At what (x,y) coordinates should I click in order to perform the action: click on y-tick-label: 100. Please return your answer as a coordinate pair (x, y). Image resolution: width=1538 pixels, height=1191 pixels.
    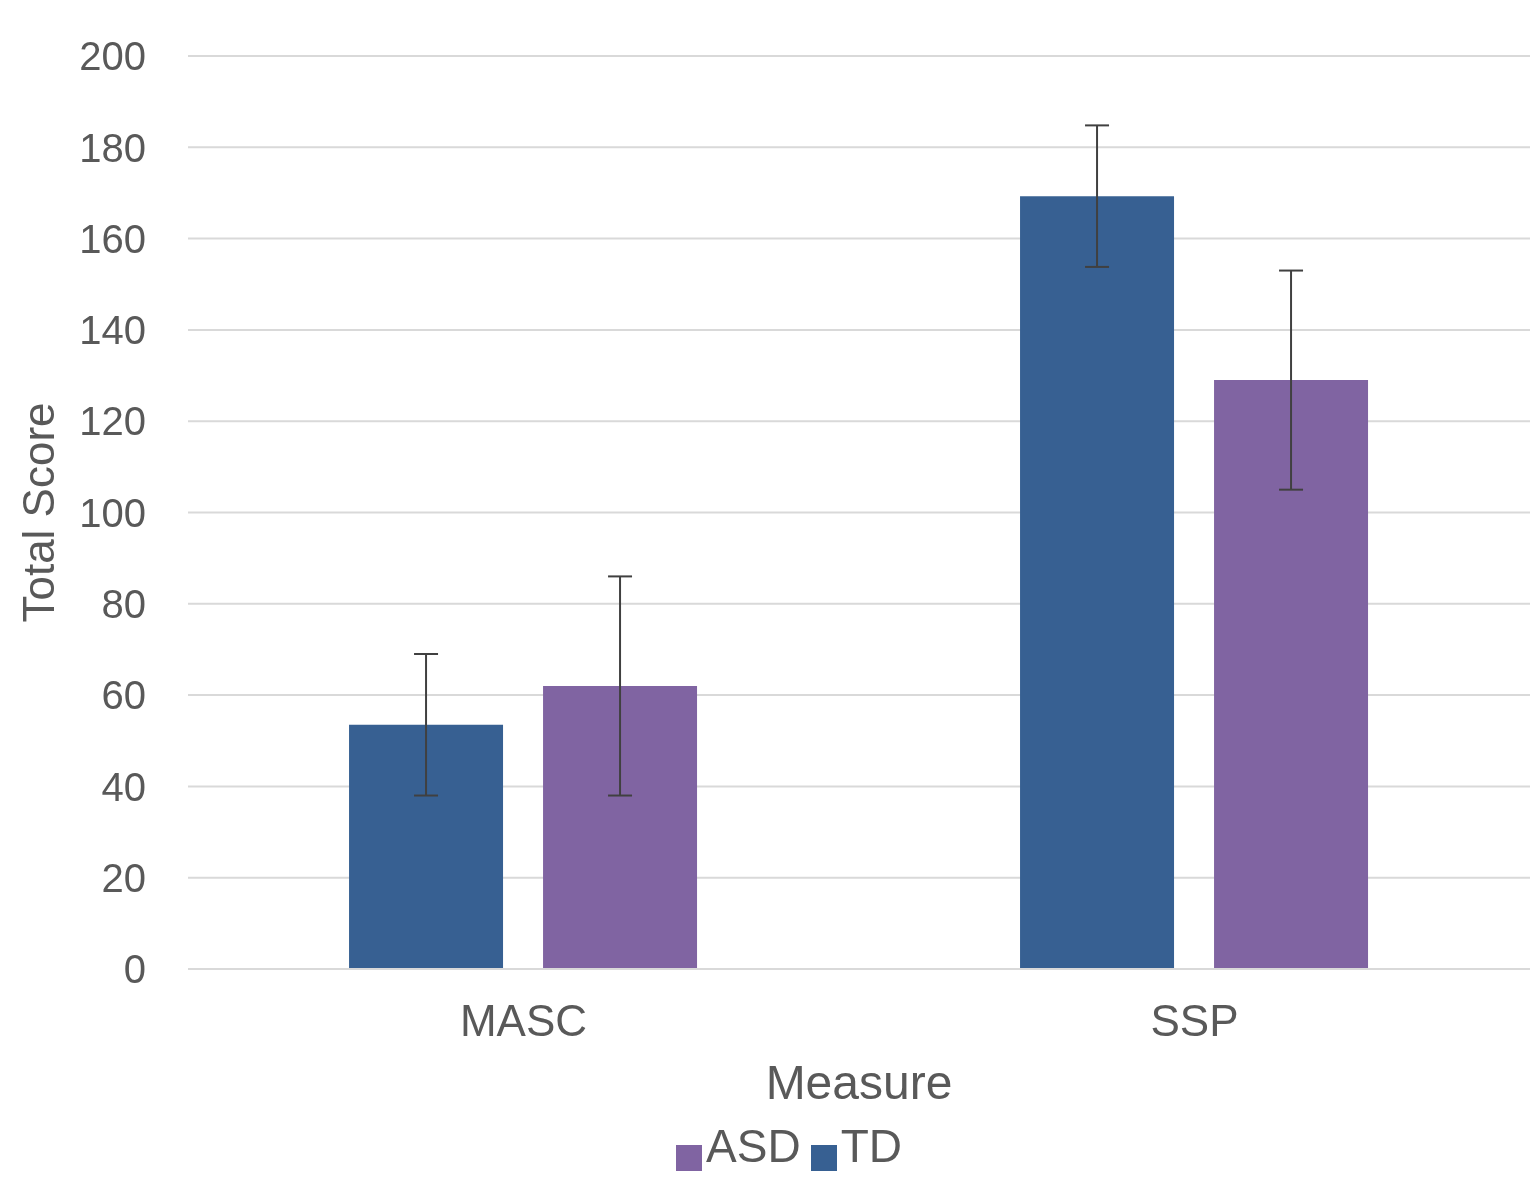
    Looking at the image, I should click on (112, 512).